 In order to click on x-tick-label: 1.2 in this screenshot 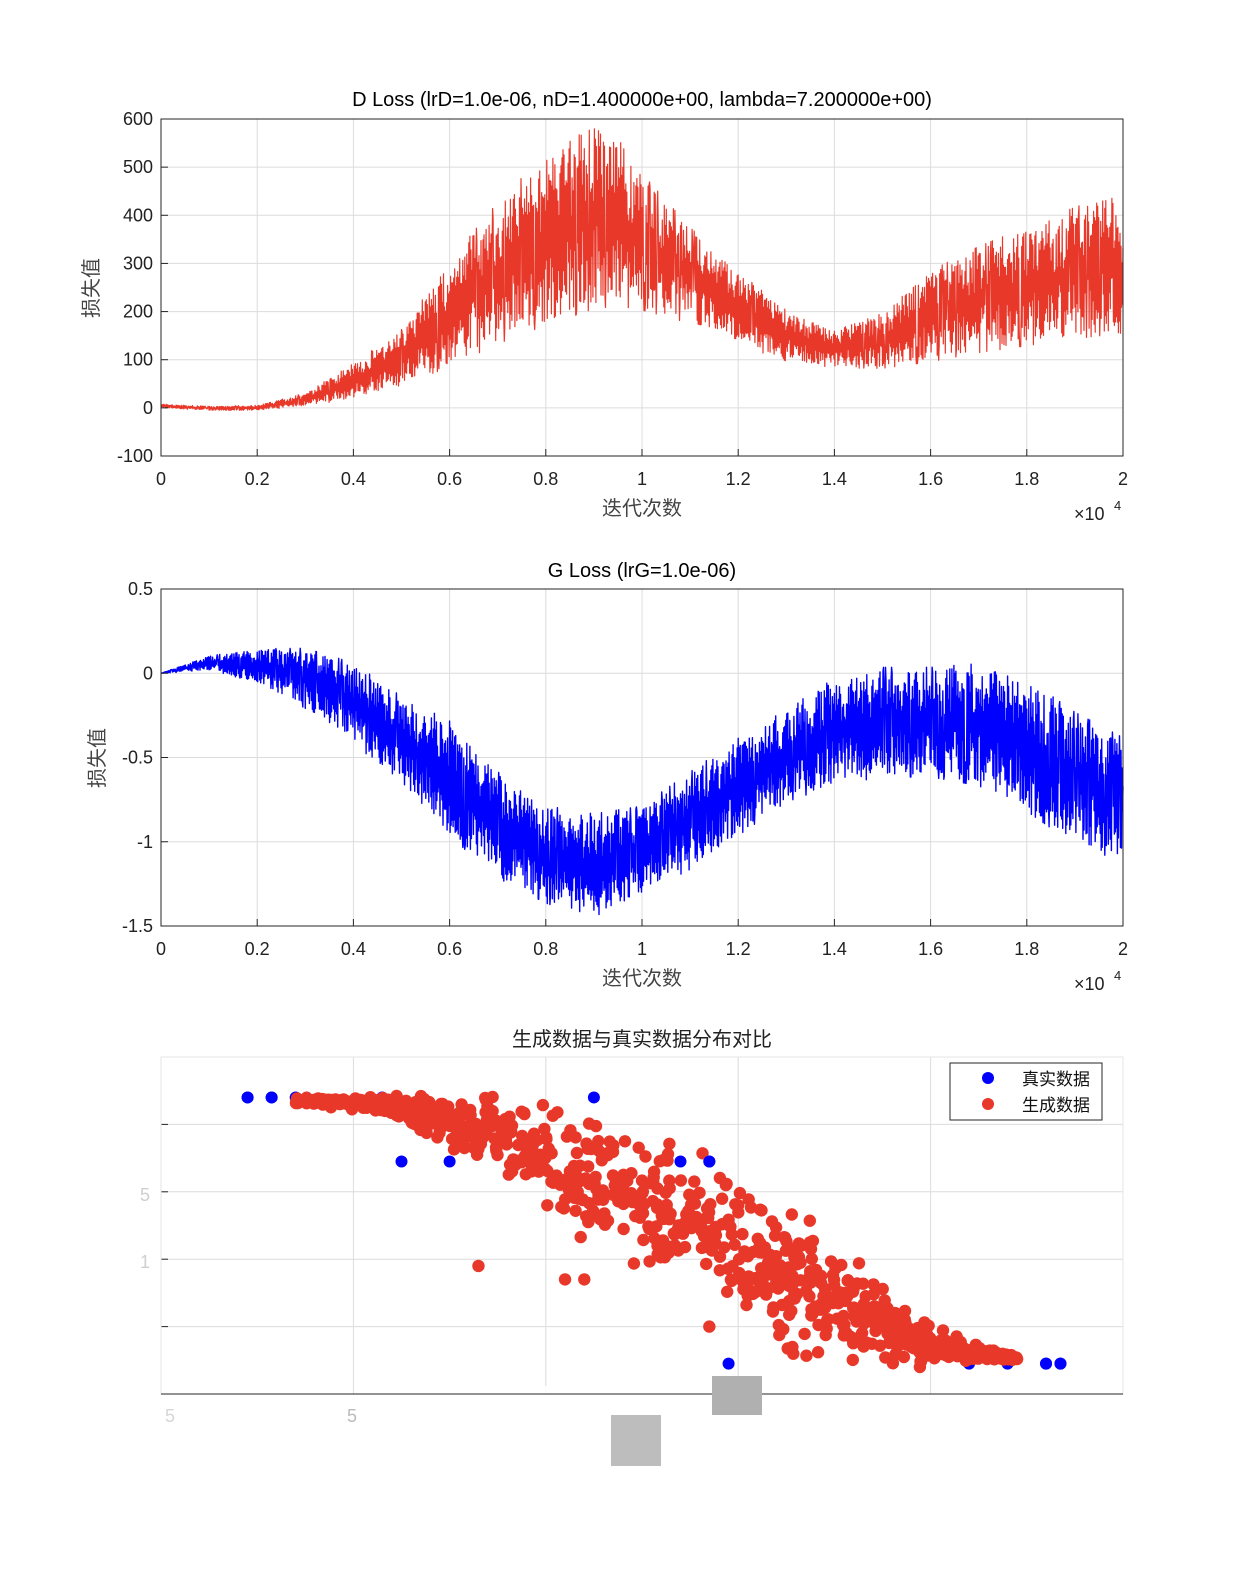, I will do `click(738, 949)`.